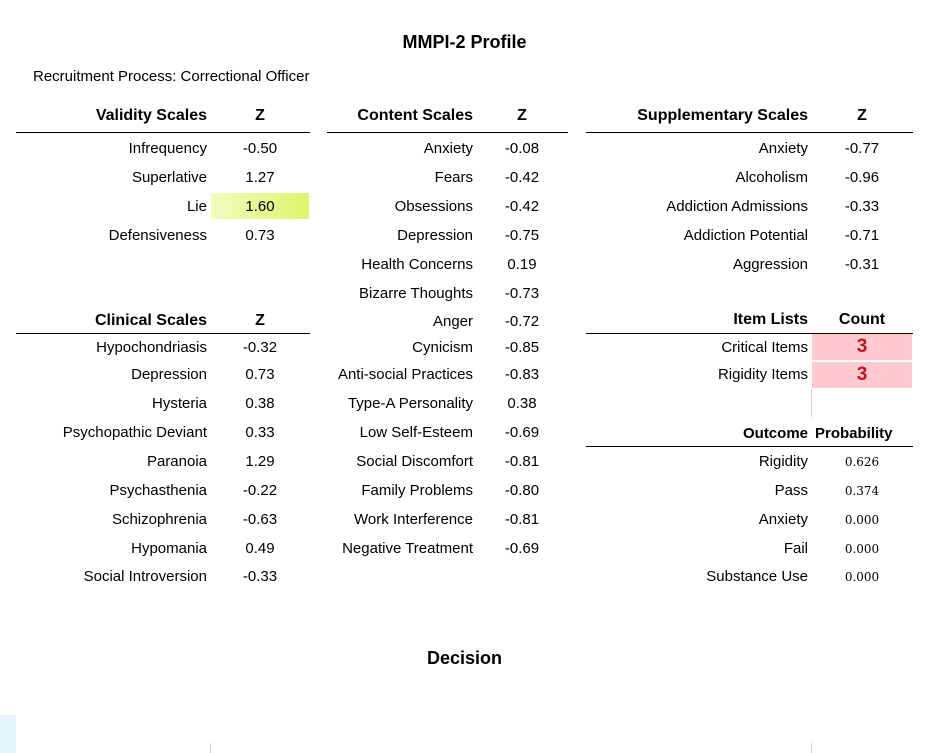 This screenshot has width=929, height=753. I want to click on validity-z: -0.50, so click(260, 148).